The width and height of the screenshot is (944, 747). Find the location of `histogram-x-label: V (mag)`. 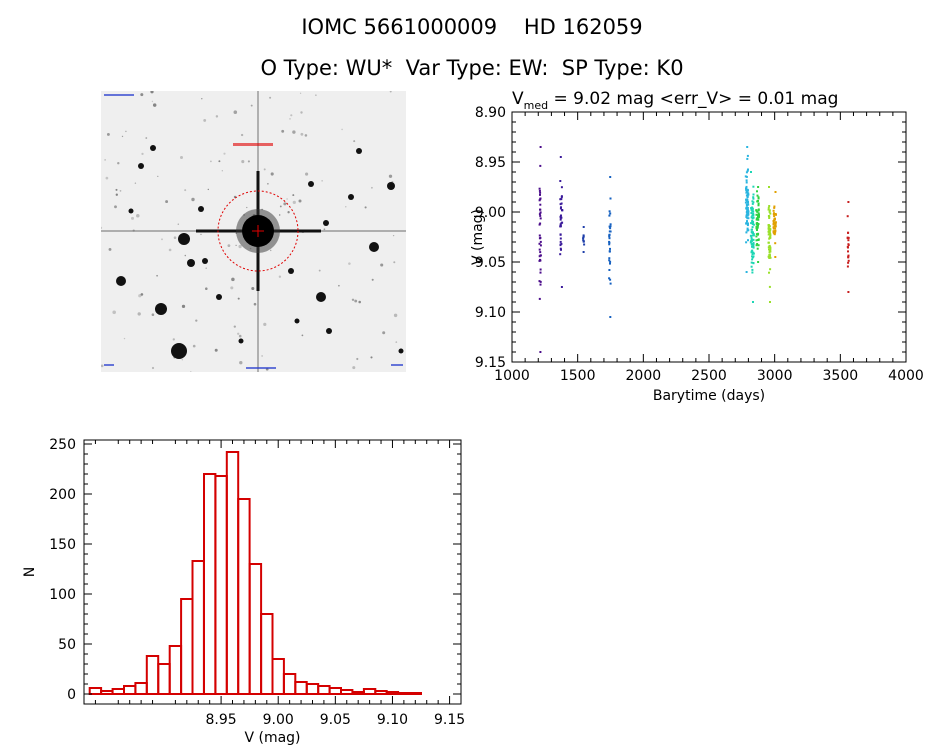

histogram-x-label: V (mag) is located at coordinates (272, 738).